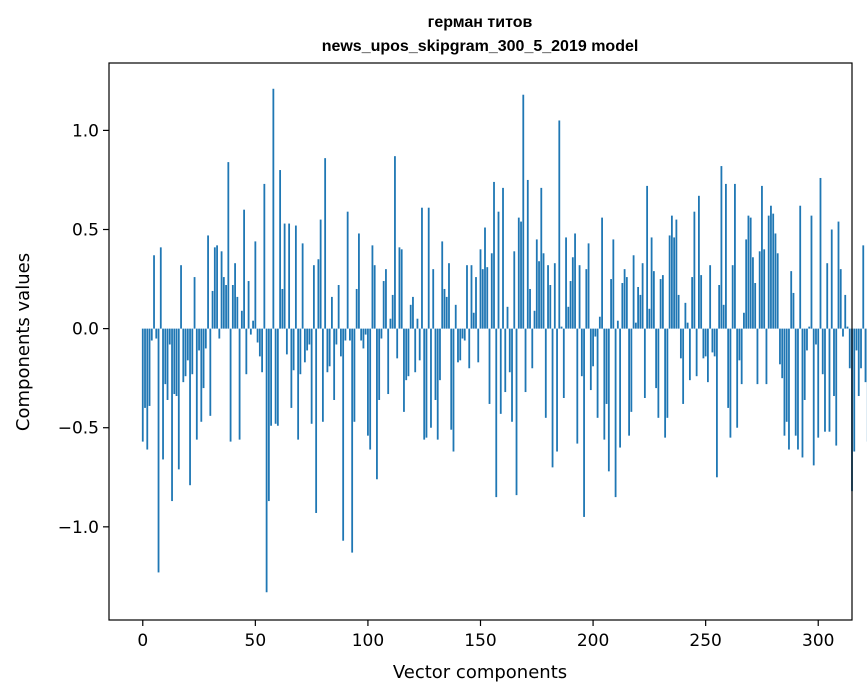  What do you see at coordinates (485, 635) in the screenshot?
I see `x-axis-ticks: 0 50 100 150 200 250 300` at bounding box center [485, 635].